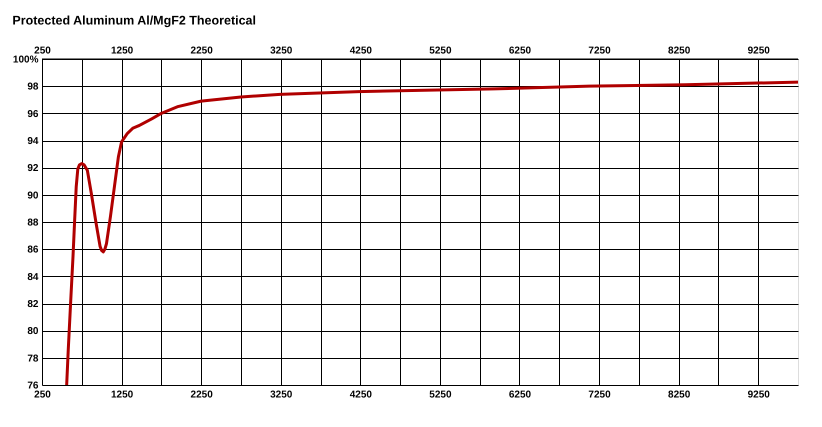 This screenshot has width=822, height=427. I want to click on x-tick-label: 7250, so click(600, 51).